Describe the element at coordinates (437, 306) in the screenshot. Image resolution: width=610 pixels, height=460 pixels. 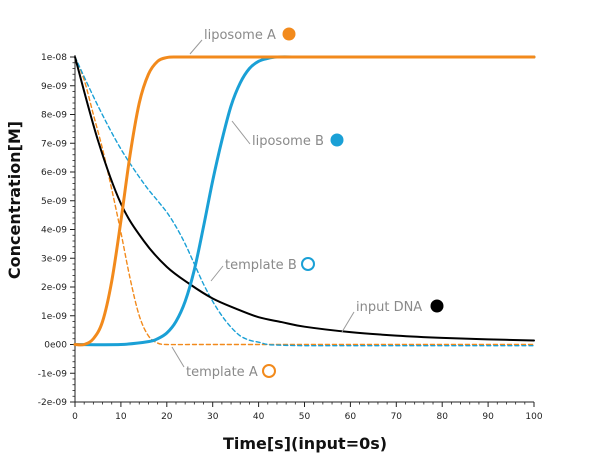
I see `legend-marker-input-dna` at that location.